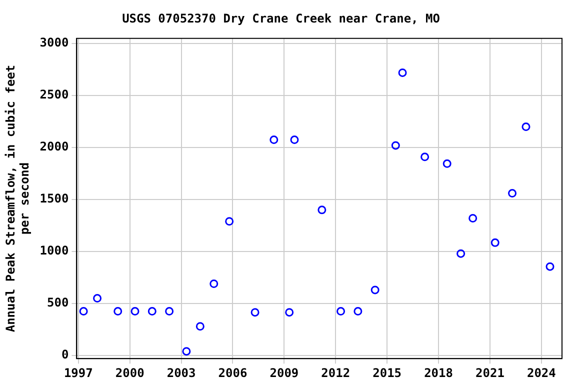  I want to click on x-tick-label: 2000, so click(129, 373).